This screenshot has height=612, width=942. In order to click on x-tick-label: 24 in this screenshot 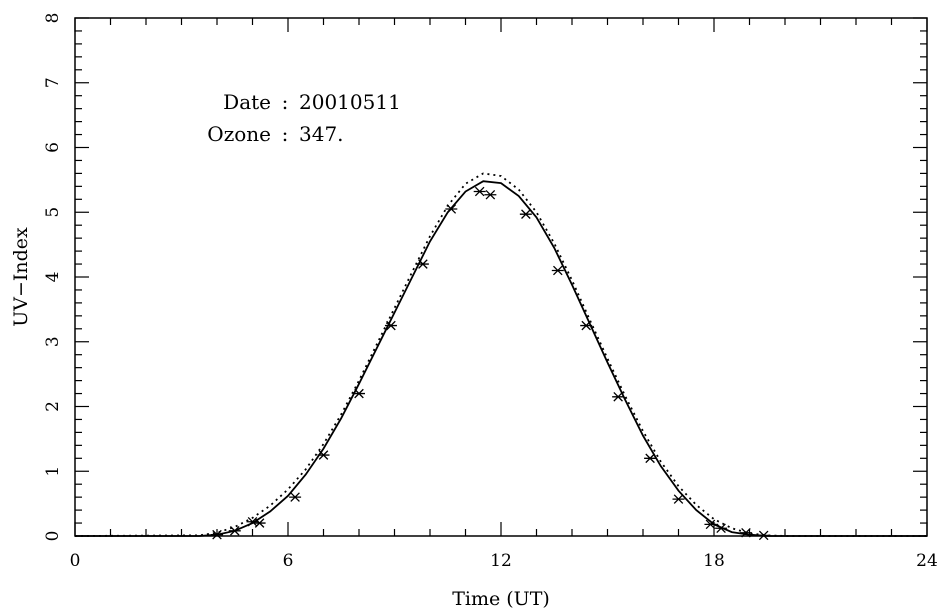, I will do `click(927, 561)`.